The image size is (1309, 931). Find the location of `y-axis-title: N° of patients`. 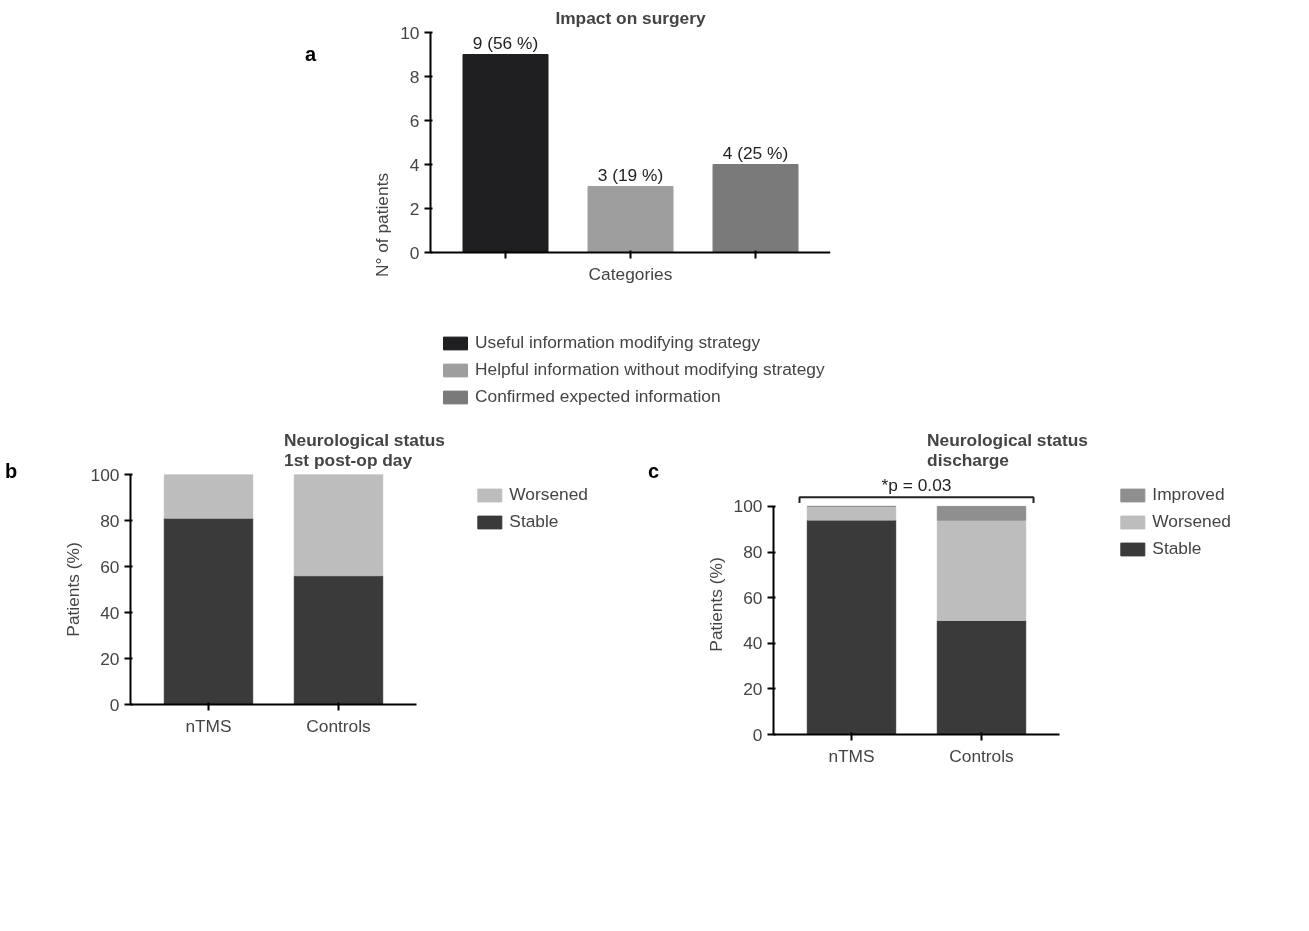

y-axis-title: N° of patients is located at coordinates (382, 225).